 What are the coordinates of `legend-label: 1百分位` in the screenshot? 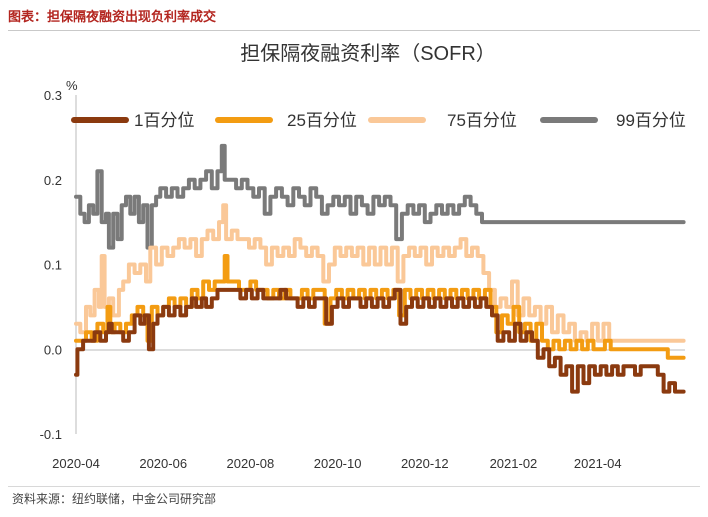 It's located at (164, 120).